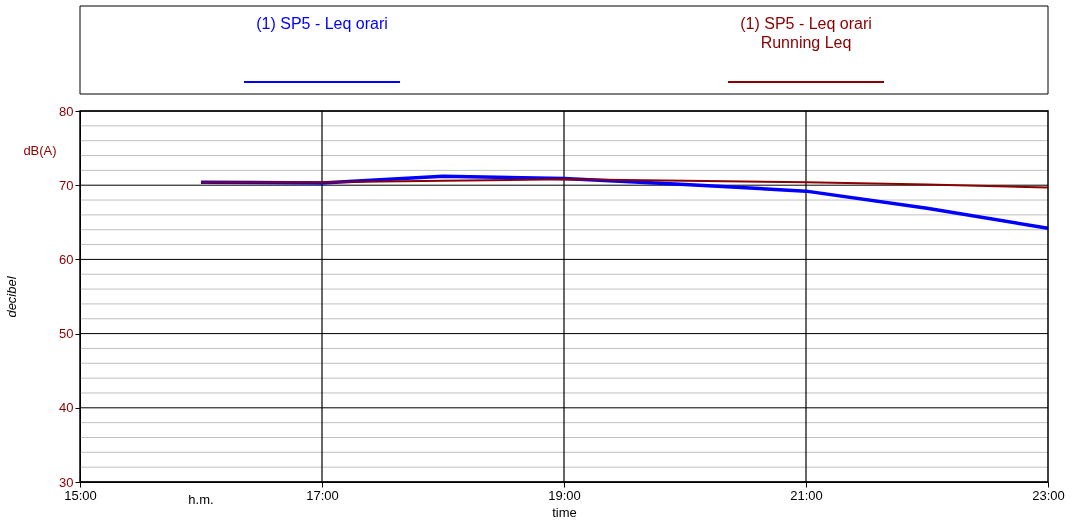 The width and height of the screenshot is (1087, 529). I want to click on text: (1) SP5 - Leq orari, so click(322, 23).